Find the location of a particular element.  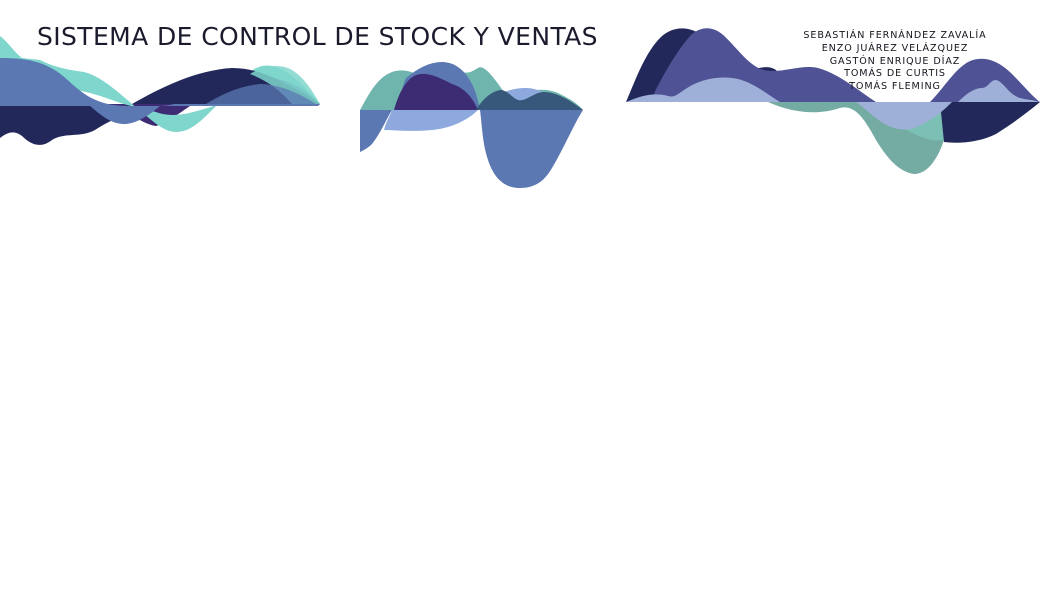

left-wave-navy is located at coordinates (160, 124).